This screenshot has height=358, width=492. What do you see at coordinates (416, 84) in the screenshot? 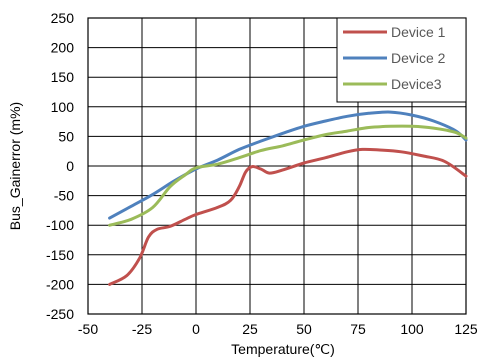
I see `legend-label-3: Device3` at bounding box center [416, 84].